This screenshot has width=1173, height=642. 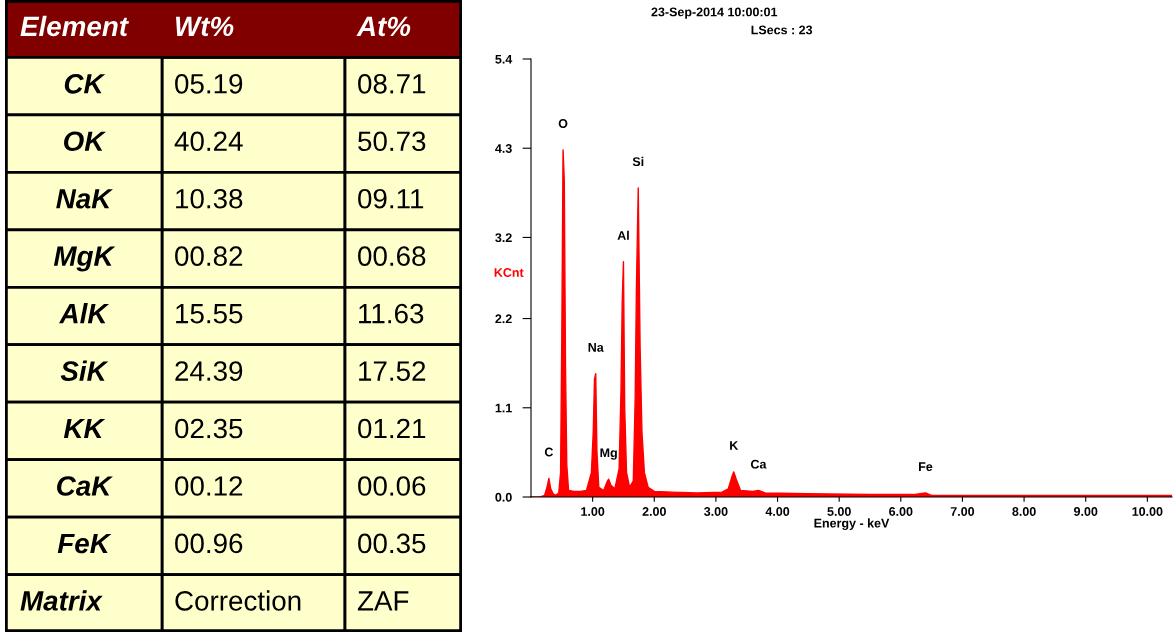 What do you see at coordinates (503, 408) in the screenshot?
I see `y-tick-label: 1.1` at bounding box center [503, 408].